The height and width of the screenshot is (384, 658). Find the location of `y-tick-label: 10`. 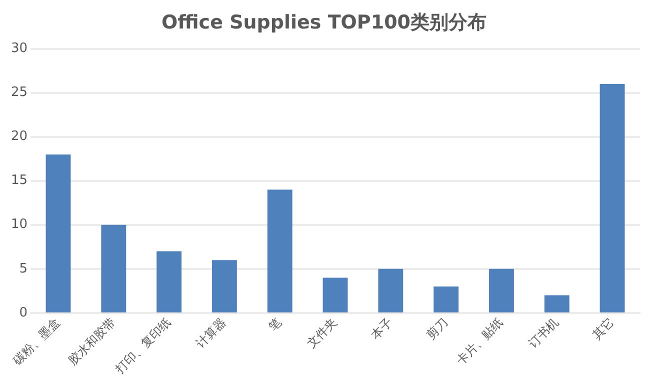

y-tick-label: 10 is located at coordinates (19, 224).